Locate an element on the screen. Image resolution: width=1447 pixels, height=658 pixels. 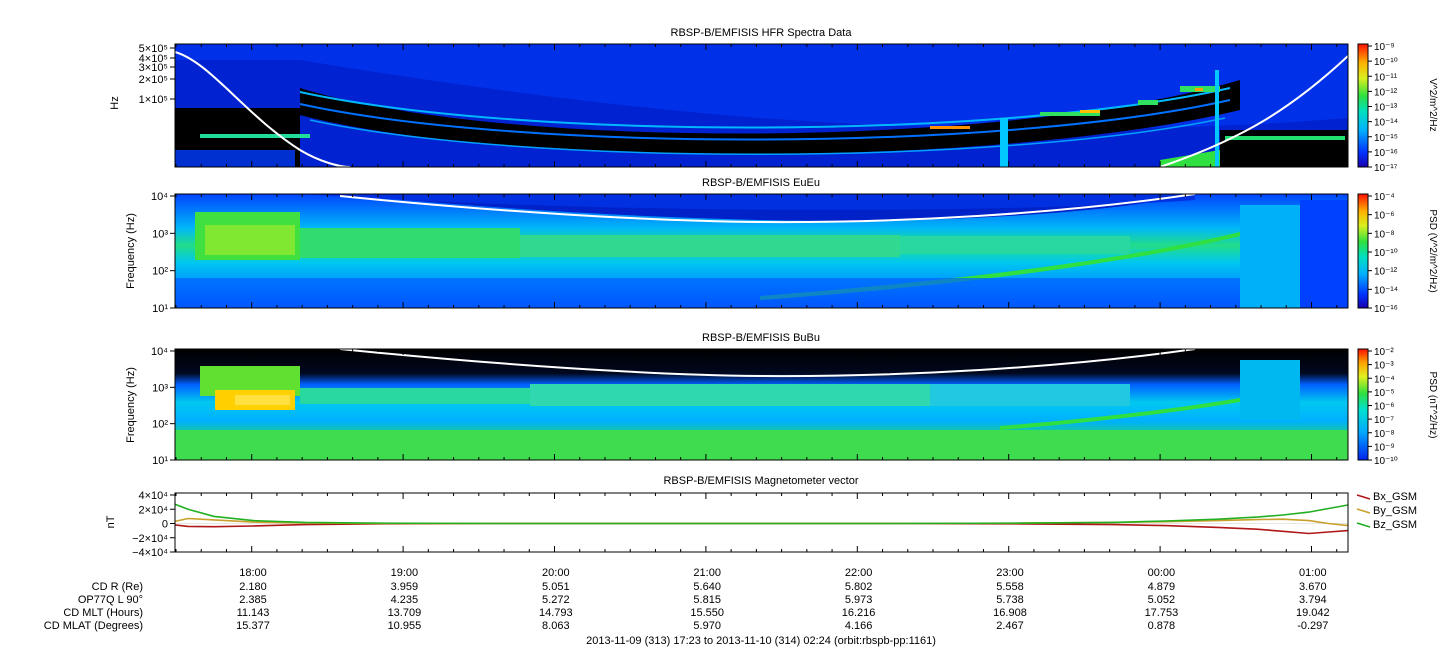
bubu-spectrogram is located at coordinates (761, 404).